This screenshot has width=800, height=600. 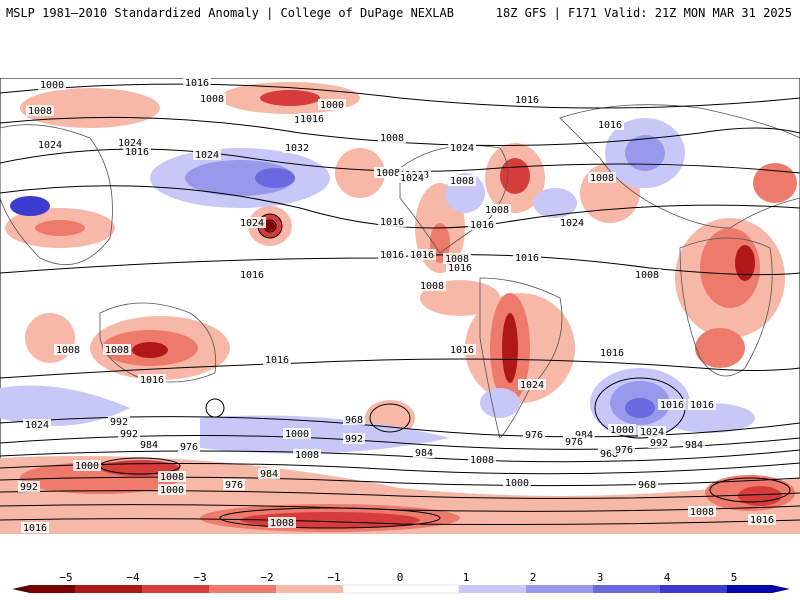 What do you see at coordinates (297, 148) in the screenshot?
I see `isobar-label: 1032` at bounding box center [297, 148].